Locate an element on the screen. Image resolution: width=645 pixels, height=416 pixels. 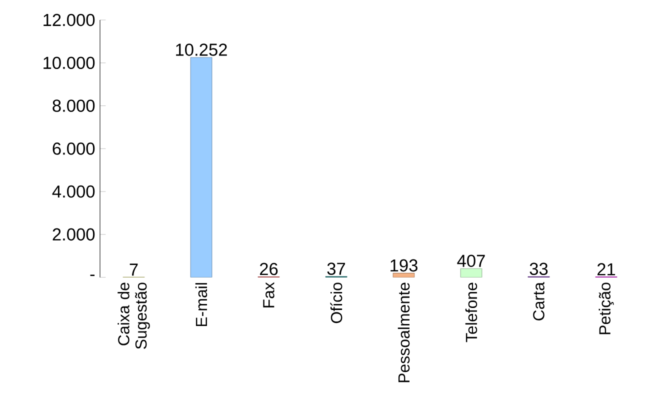
y-tick-label: 12.000 is located at coordinates (69, 20).